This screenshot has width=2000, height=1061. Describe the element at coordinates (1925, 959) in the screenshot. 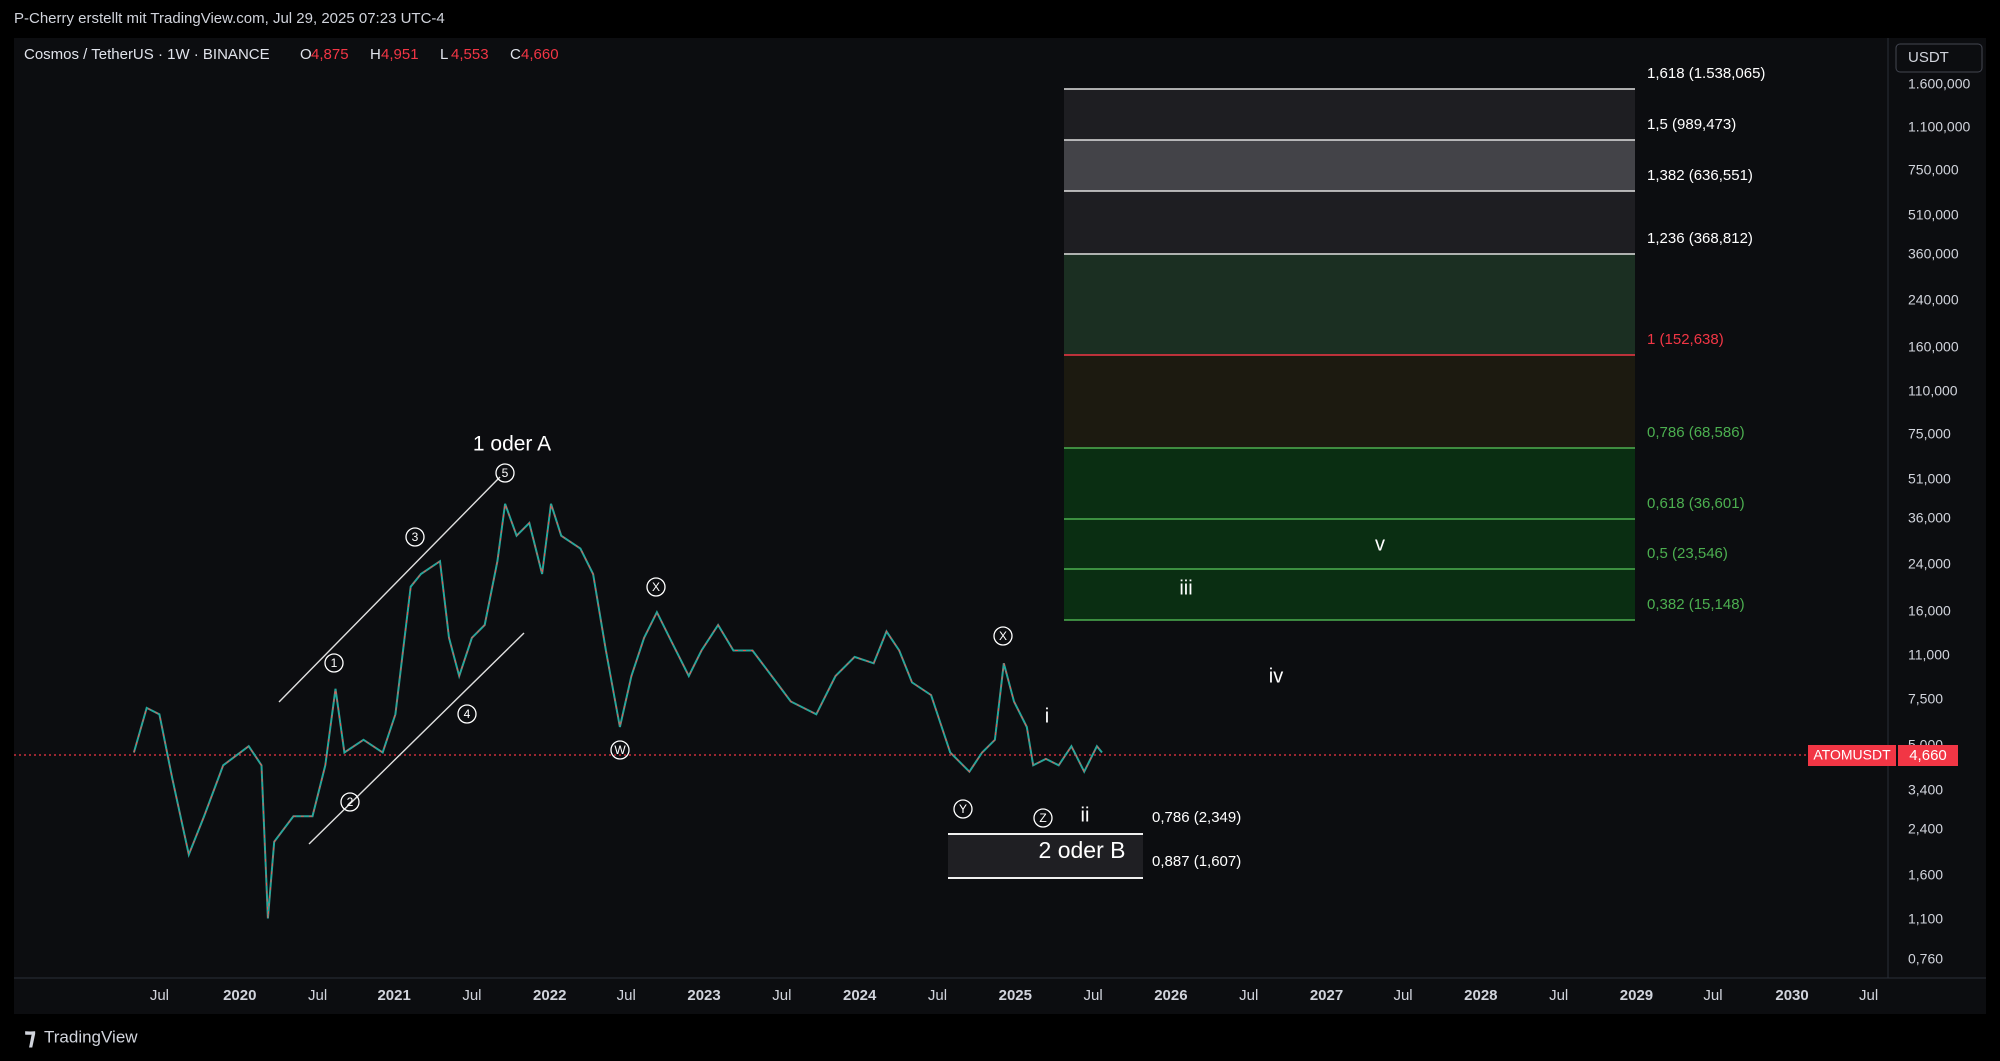

I see `price-axis-label: 0,760` at that location.